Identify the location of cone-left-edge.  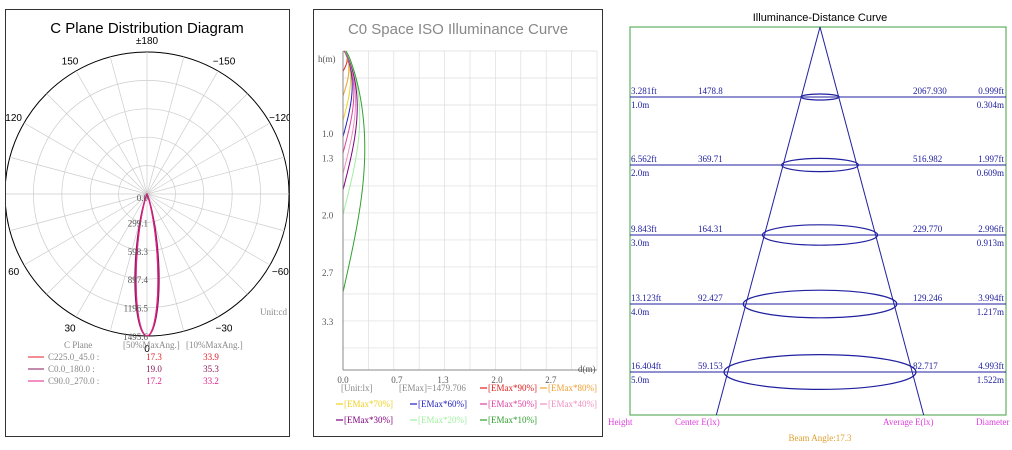
(768, 221).